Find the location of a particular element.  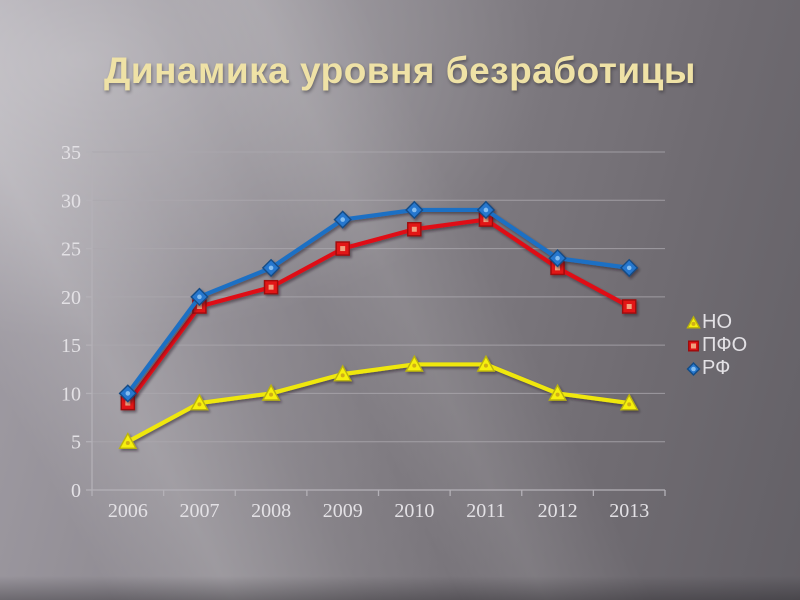

slide-title: Динамика уровня безработицы is located at coordinates (400, 70).